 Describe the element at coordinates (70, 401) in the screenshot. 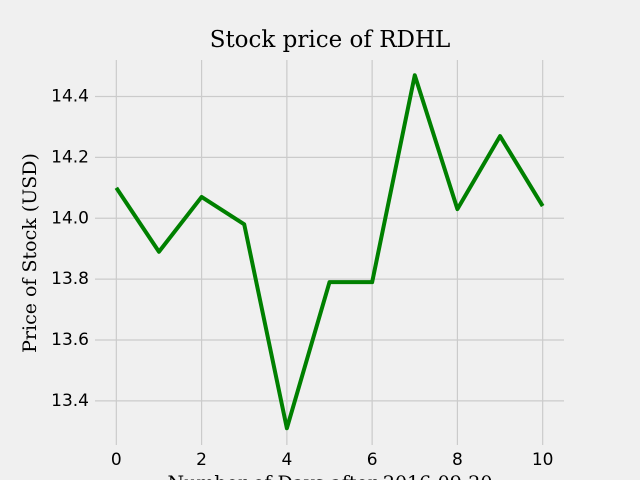

I see `y-tick-label: 13.4` at that location.